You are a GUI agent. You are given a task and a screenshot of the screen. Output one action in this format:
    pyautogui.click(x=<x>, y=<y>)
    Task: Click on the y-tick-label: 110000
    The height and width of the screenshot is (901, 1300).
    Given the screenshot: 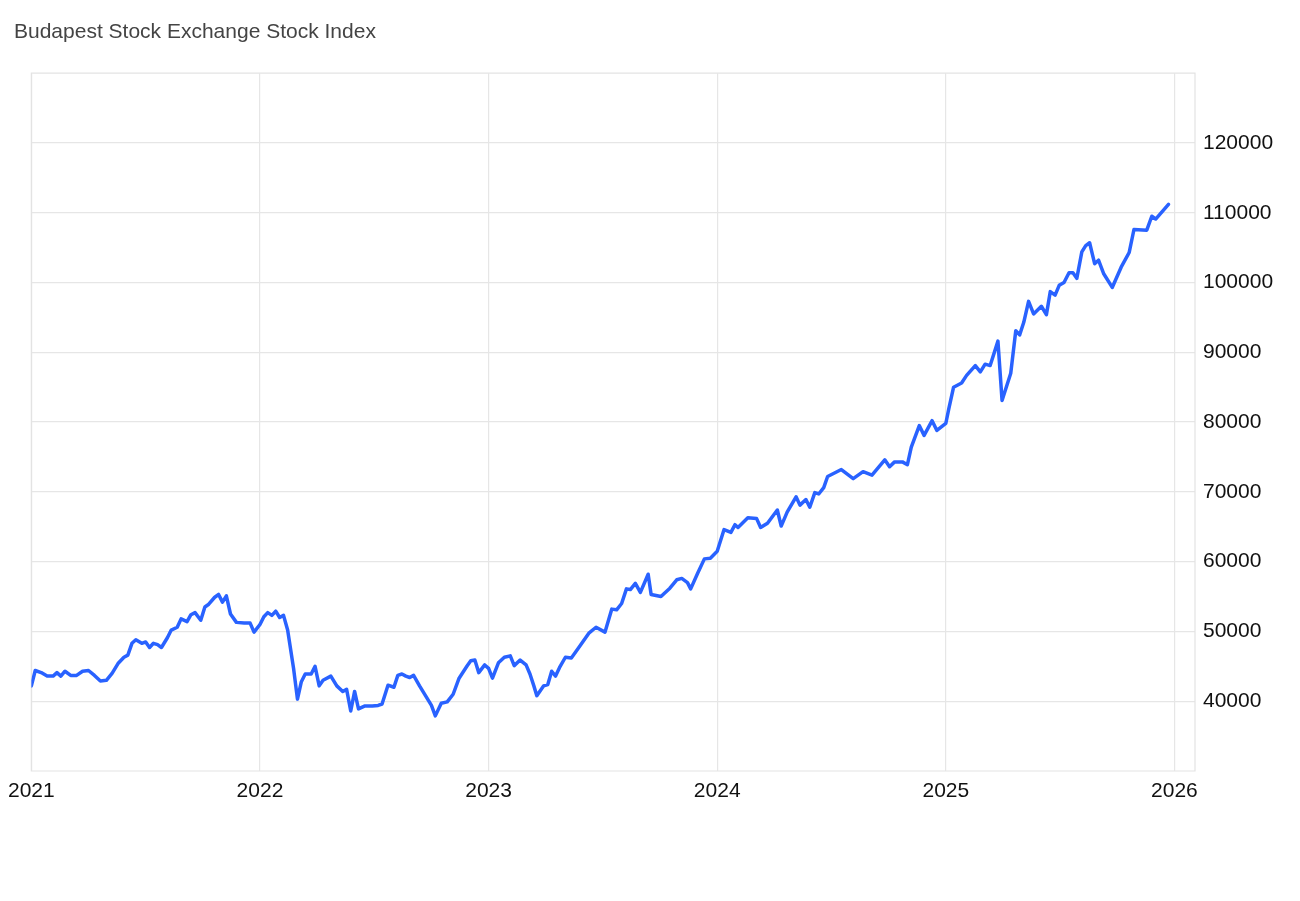 What is the action you would take?
    pyautogui.click(x=1237, y=211)
    